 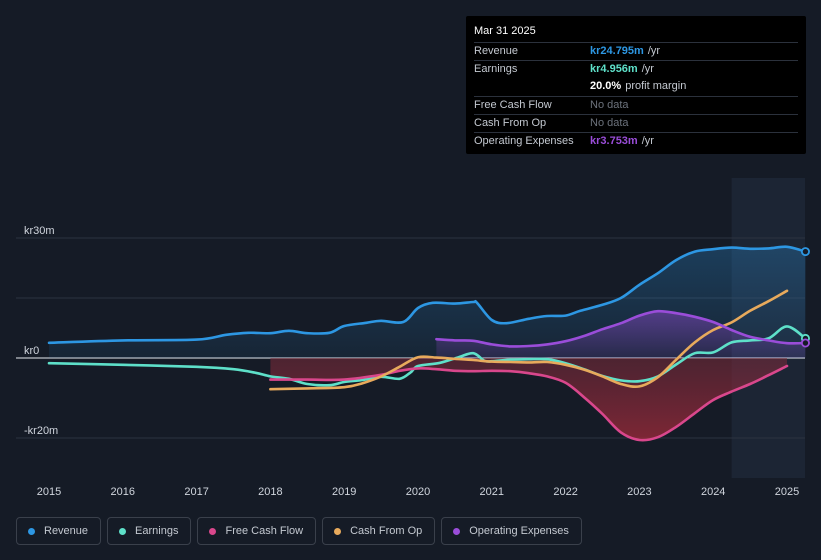 I want to click on legend-item-revenue: Revenue, so click(x=59, y=531).